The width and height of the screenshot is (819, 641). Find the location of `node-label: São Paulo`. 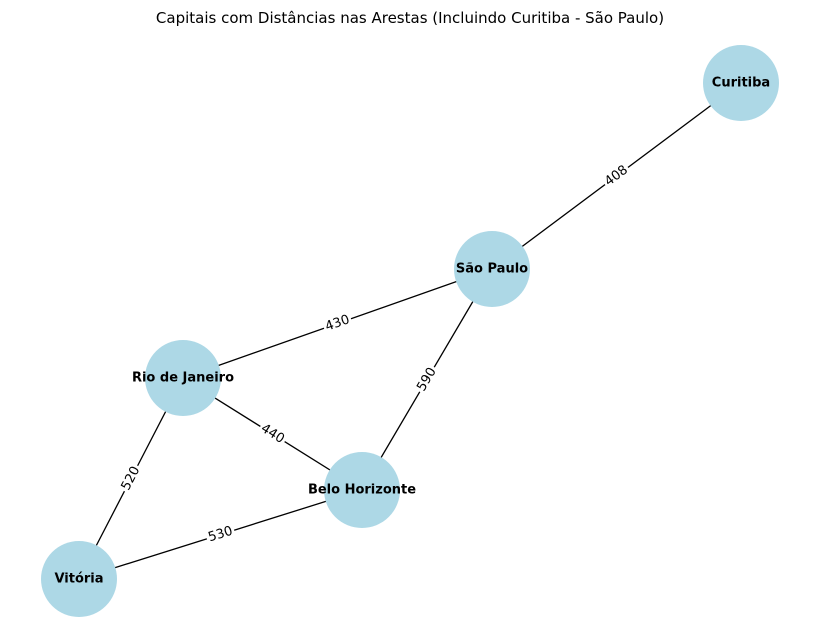

node-label: São Paulo is located at coordinates (492, 269).